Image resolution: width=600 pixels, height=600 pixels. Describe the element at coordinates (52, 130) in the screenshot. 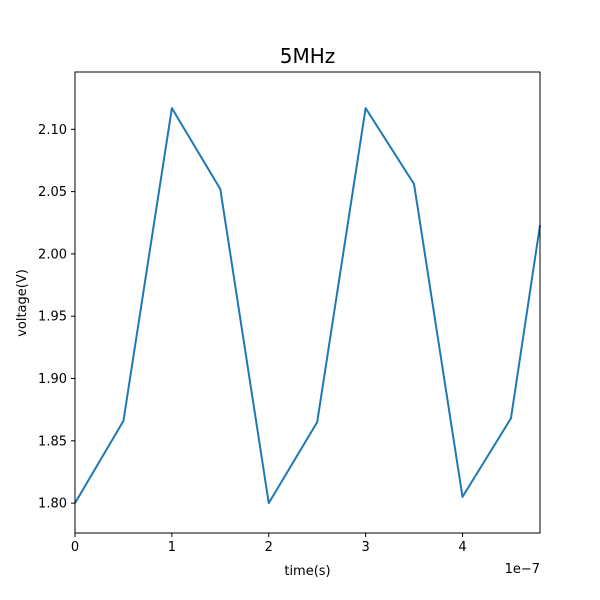

I see `y-tick-label: 2.10` at that location.